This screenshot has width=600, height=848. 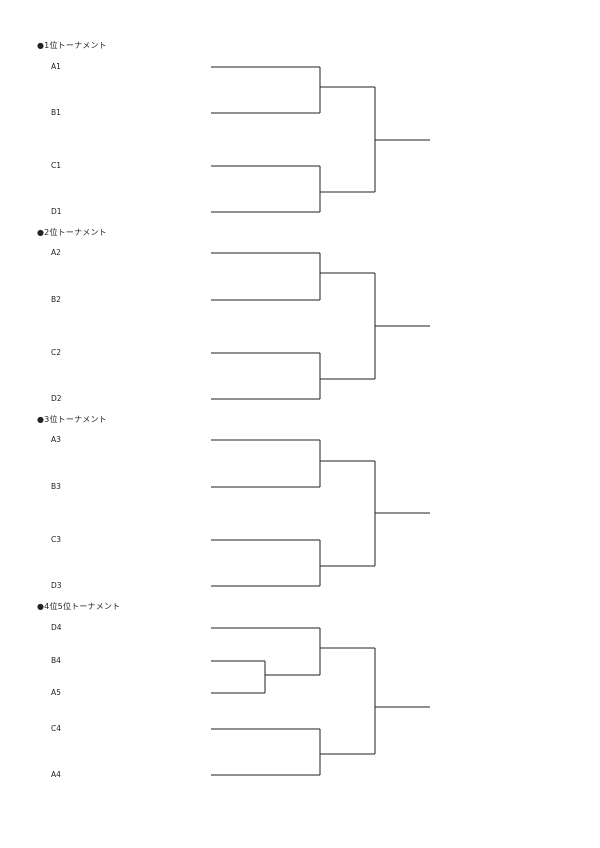 I want to click on section-title: ●1位トーナメント, so click(x=72, y=45).